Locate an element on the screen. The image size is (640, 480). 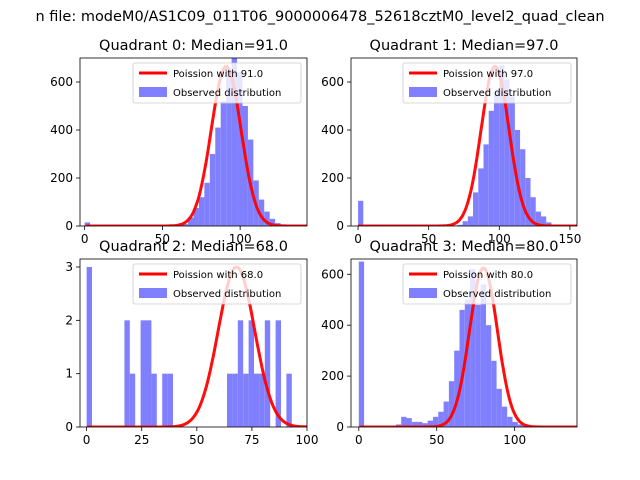
legend-label: Observed distribution is located at coordinates (227, 294).